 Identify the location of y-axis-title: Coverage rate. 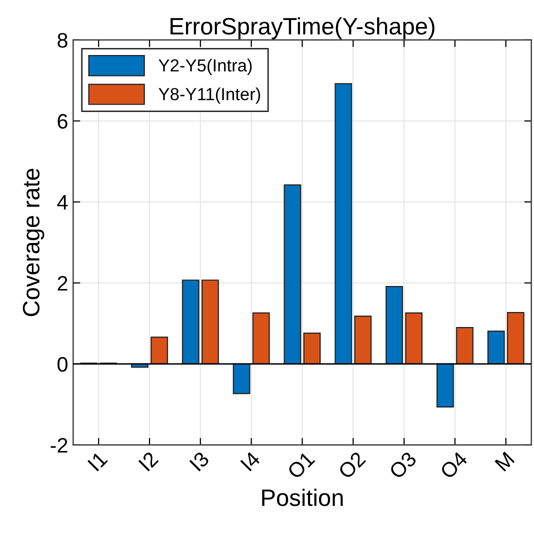
(33, 242).